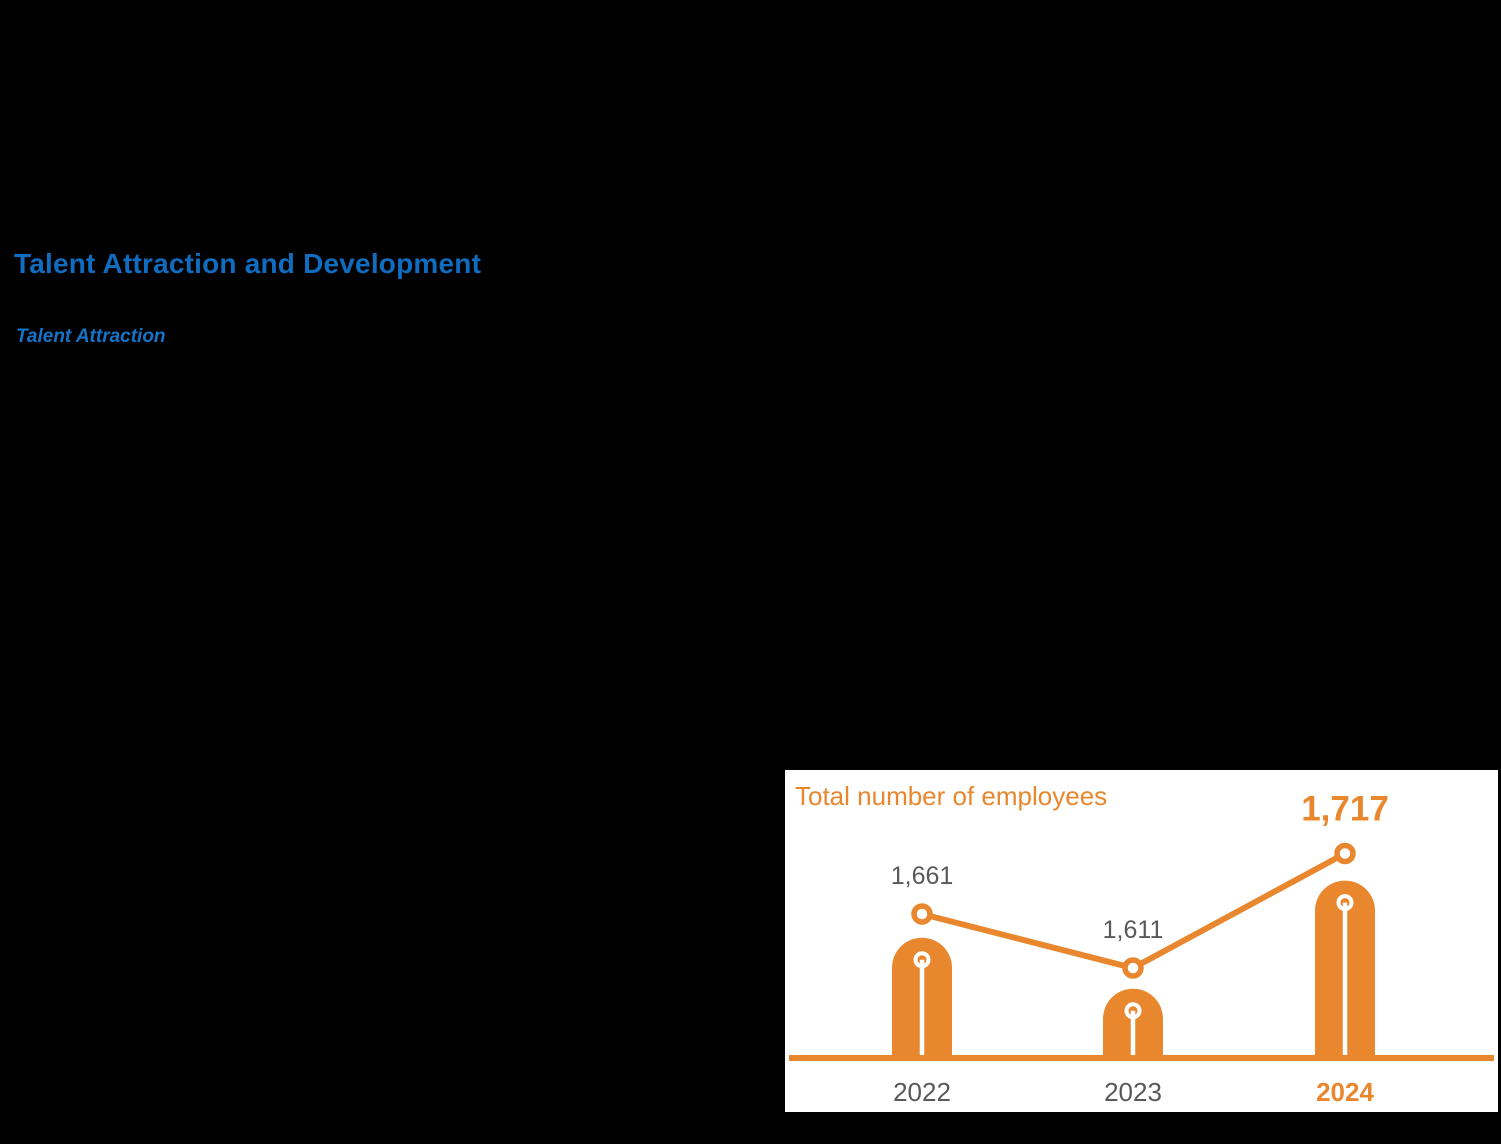 The image size is (1501, 1144). I want to click on category-label-2024: 2024, so click(1345, 1092).